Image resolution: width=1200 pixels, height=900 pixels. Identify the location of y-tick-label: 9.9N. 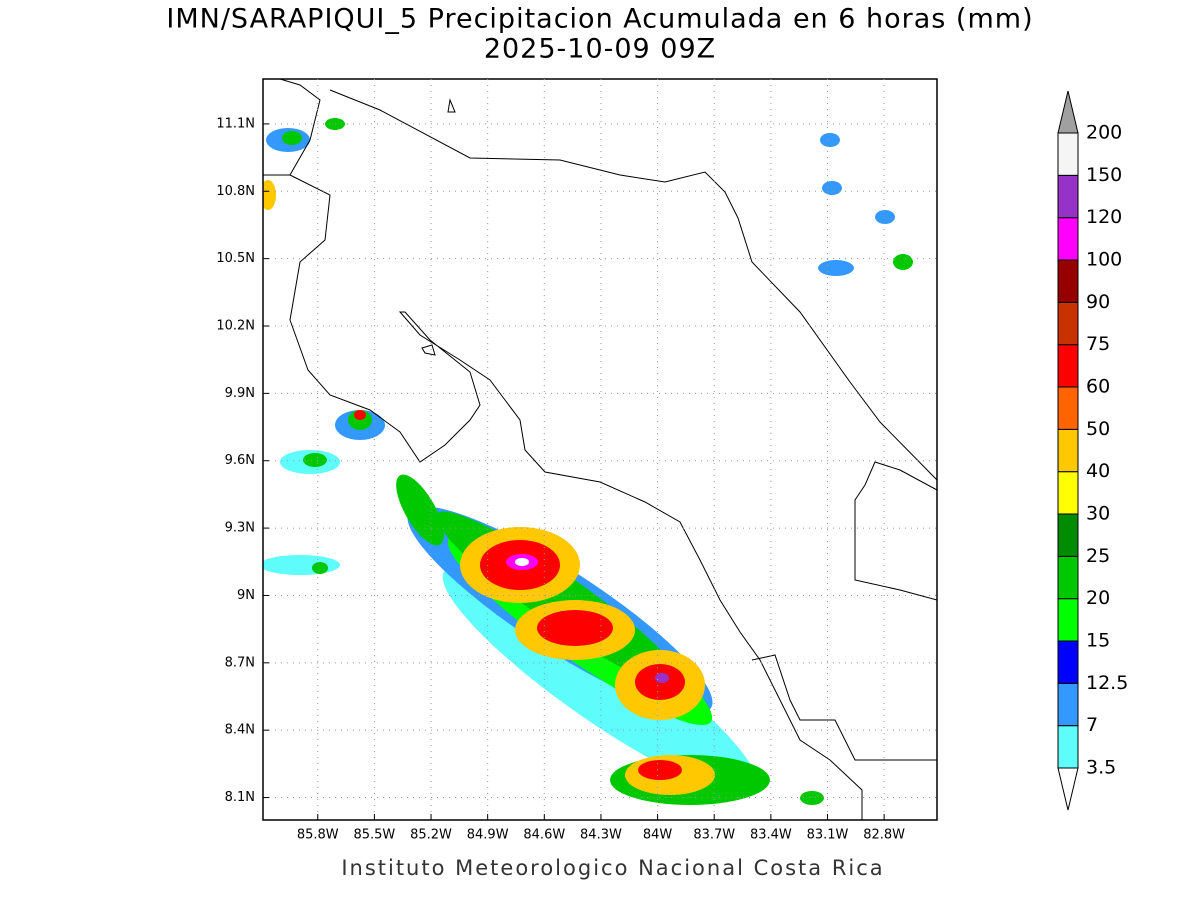
(240, 393).